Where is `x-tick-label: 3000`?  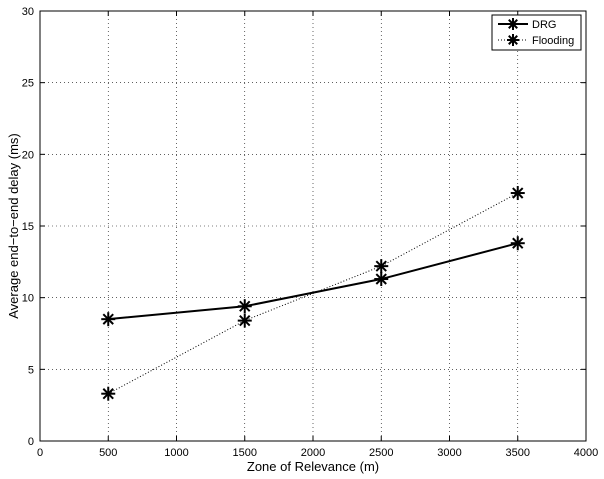
x-tick-label: 3000 is located at coordinates (449, 453).